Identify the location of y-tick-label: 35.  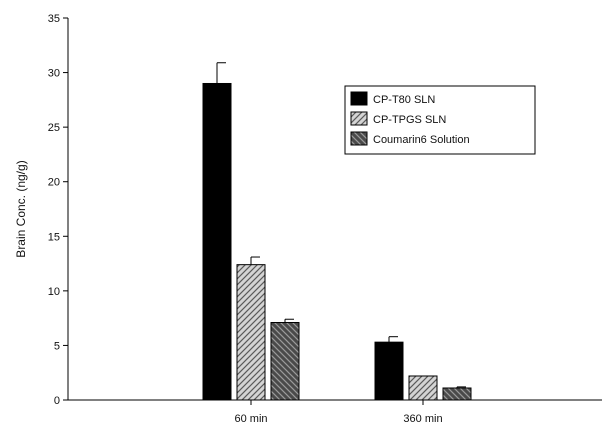
(54, 19).